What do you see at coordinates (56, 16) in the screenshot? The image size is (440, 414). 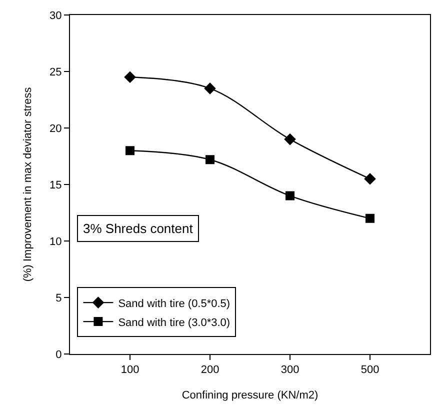 I see `y-tick-label: 30` at bounding box center [56, 16].